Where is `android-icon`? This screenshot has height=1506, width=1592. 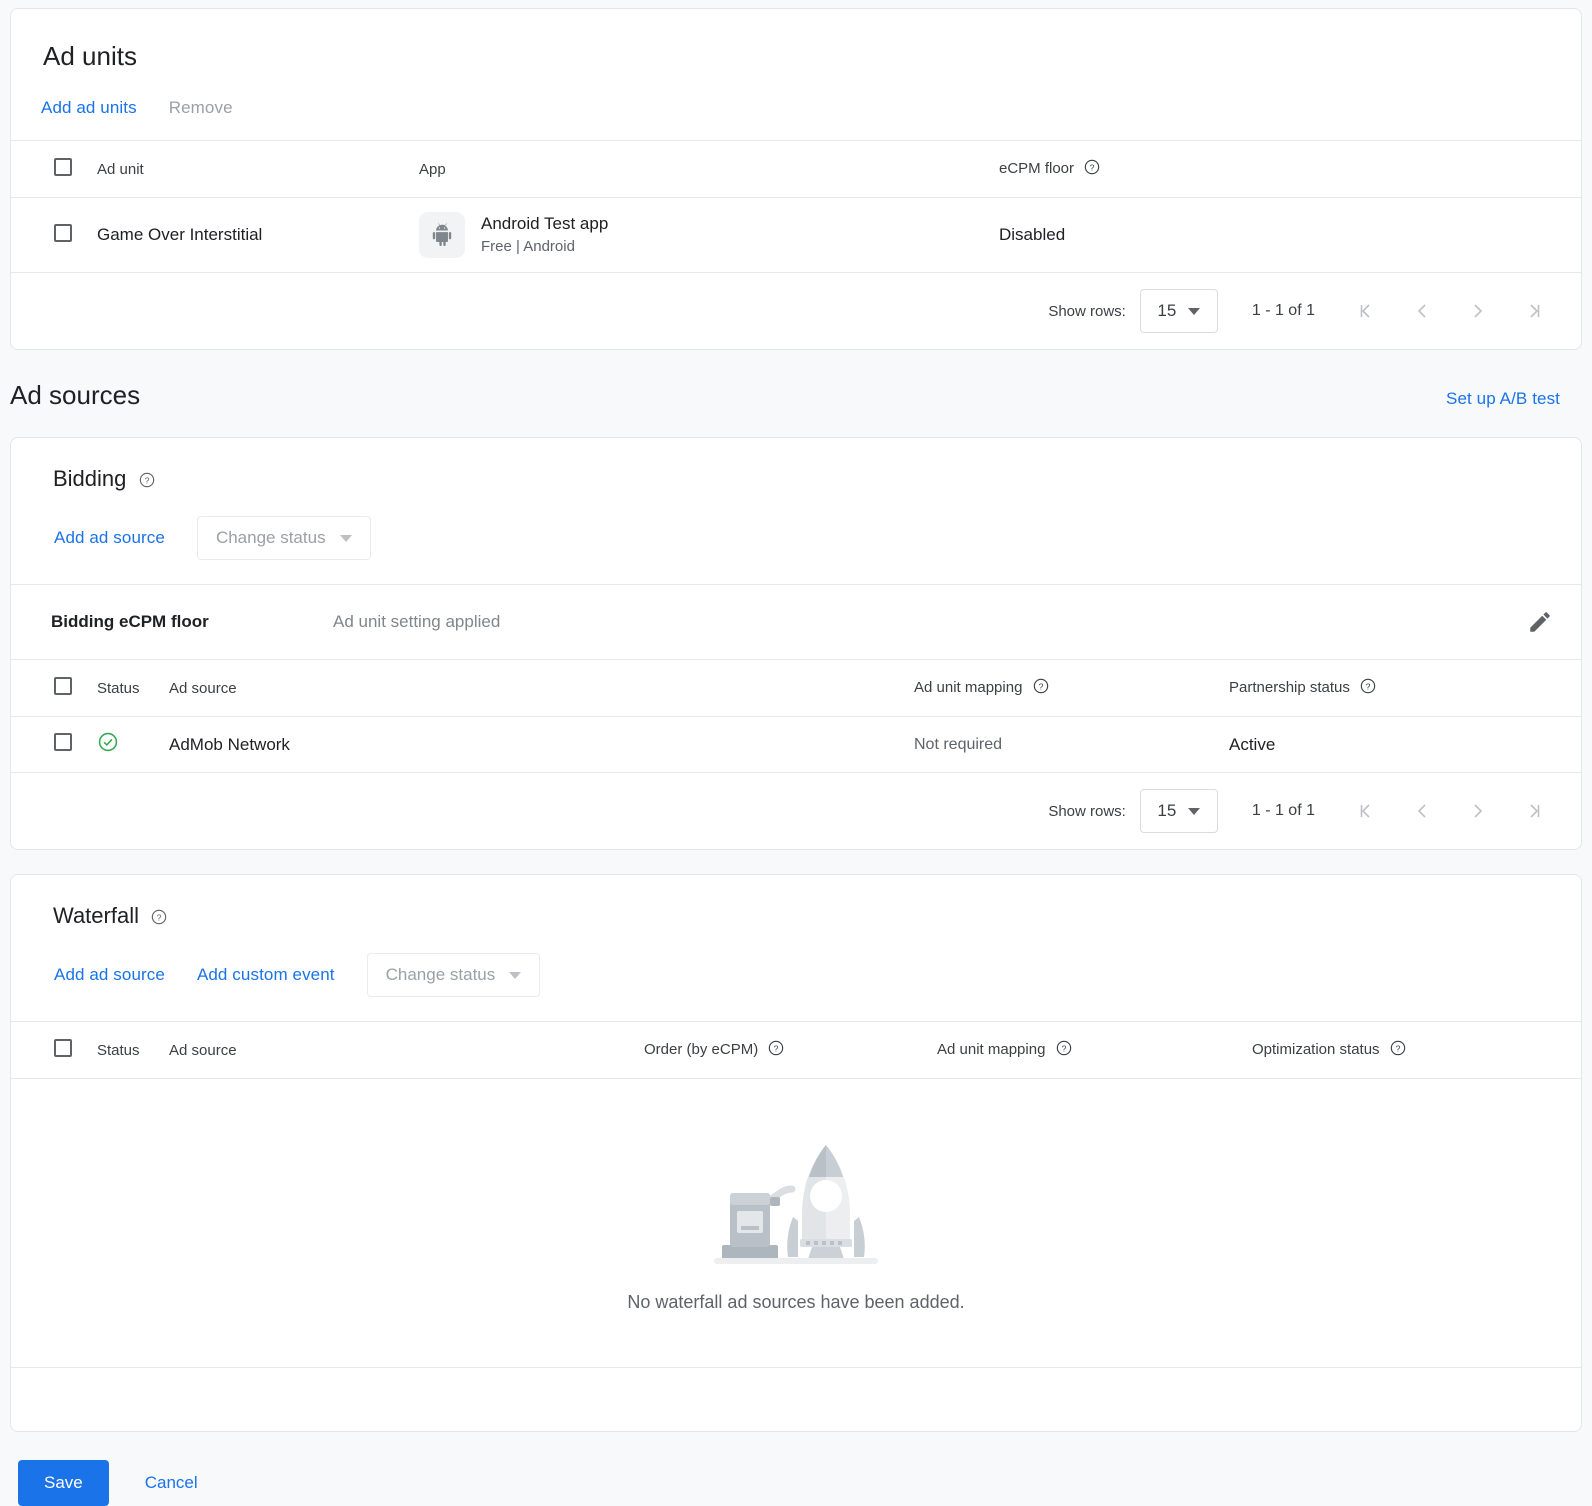
android-icon is located at coordinates (442, 235).